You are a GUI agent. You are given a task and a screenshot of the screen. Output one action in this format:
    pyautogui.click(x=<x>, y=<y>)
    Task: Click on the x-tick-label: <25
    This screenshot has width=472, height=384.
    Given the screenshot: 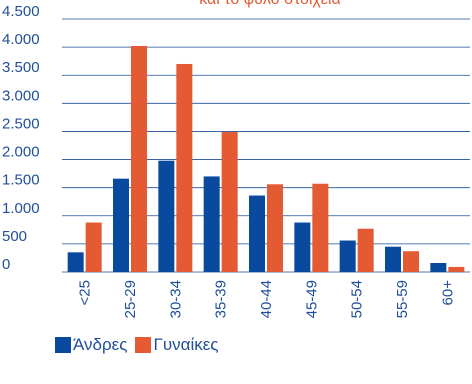 What is the action you would take?
    pyautogui.click(x=85, y=292)
    